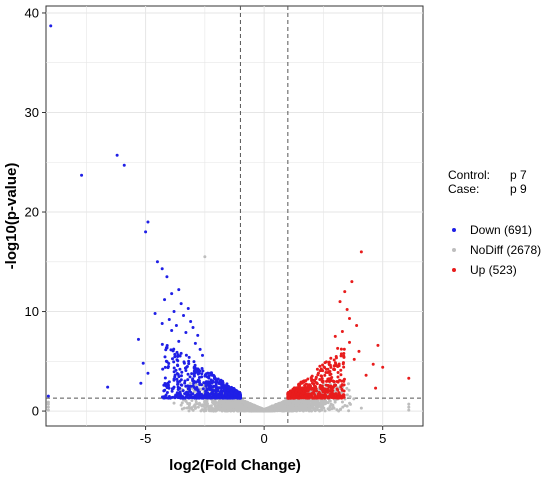  What do you see at coordinates (146, 438) in the screenshot?
I see `x-tick-label: -5` at bounding box center [146, 438].